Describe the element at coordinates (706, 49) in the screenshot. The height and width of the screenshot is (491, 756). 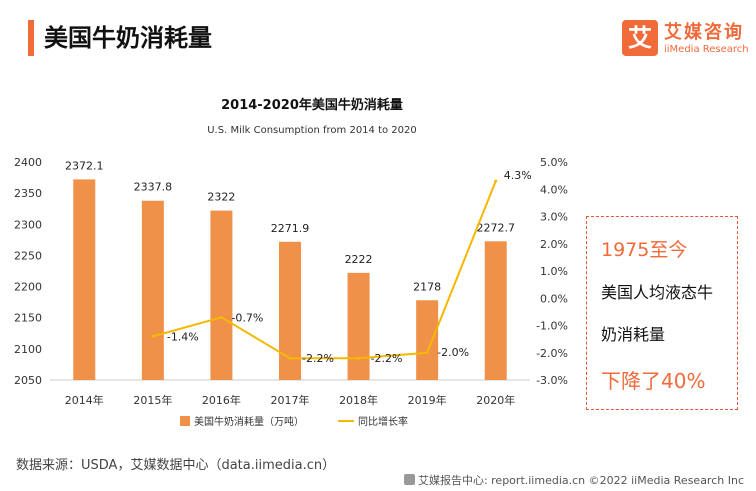
I see `logo-english-name: iiMedia Research` at that location.